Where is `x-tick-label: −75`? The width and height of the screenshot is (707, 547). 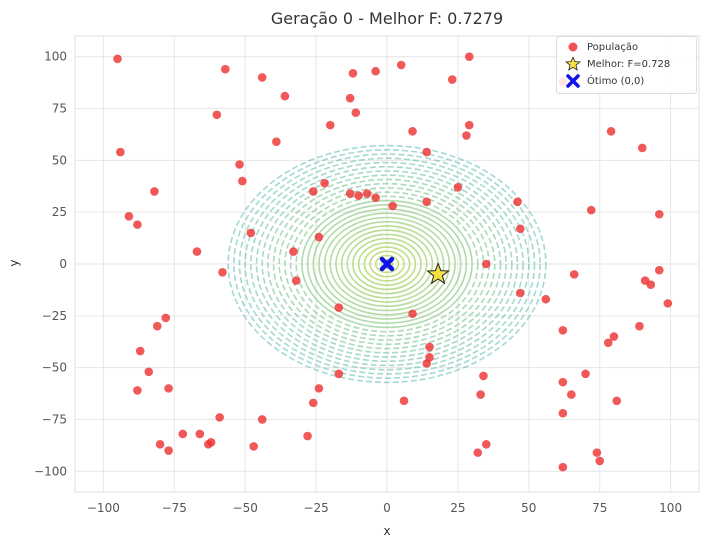 x-tick-label: −75 is located at coordinates (174, 508).